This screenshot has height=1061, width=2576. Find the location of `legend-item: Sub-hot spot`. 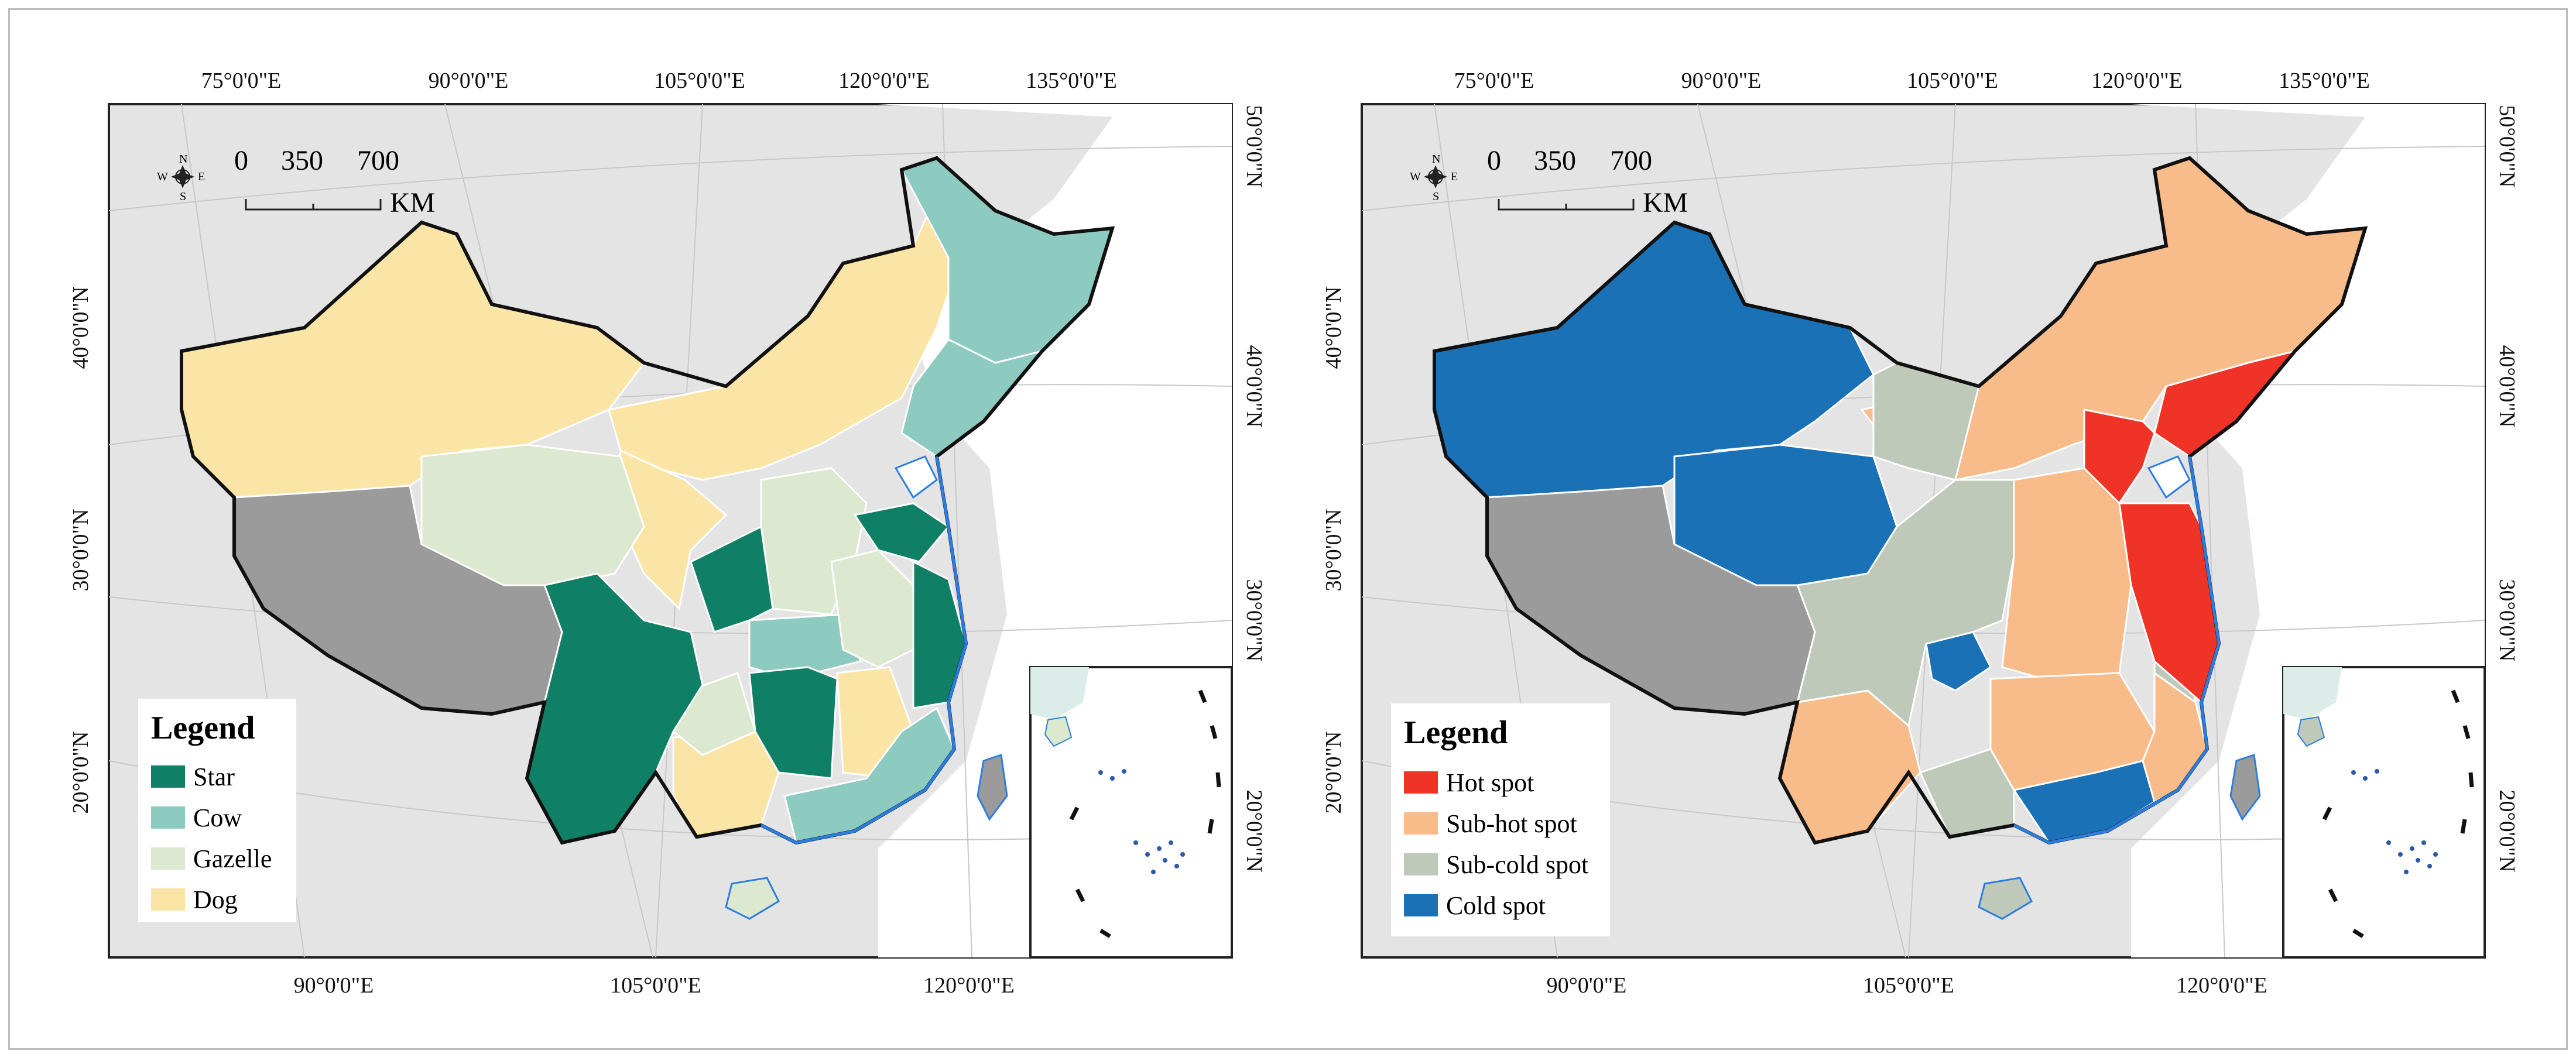

legend-item: Sub-hot spot is located at coordinates (1490, 823).